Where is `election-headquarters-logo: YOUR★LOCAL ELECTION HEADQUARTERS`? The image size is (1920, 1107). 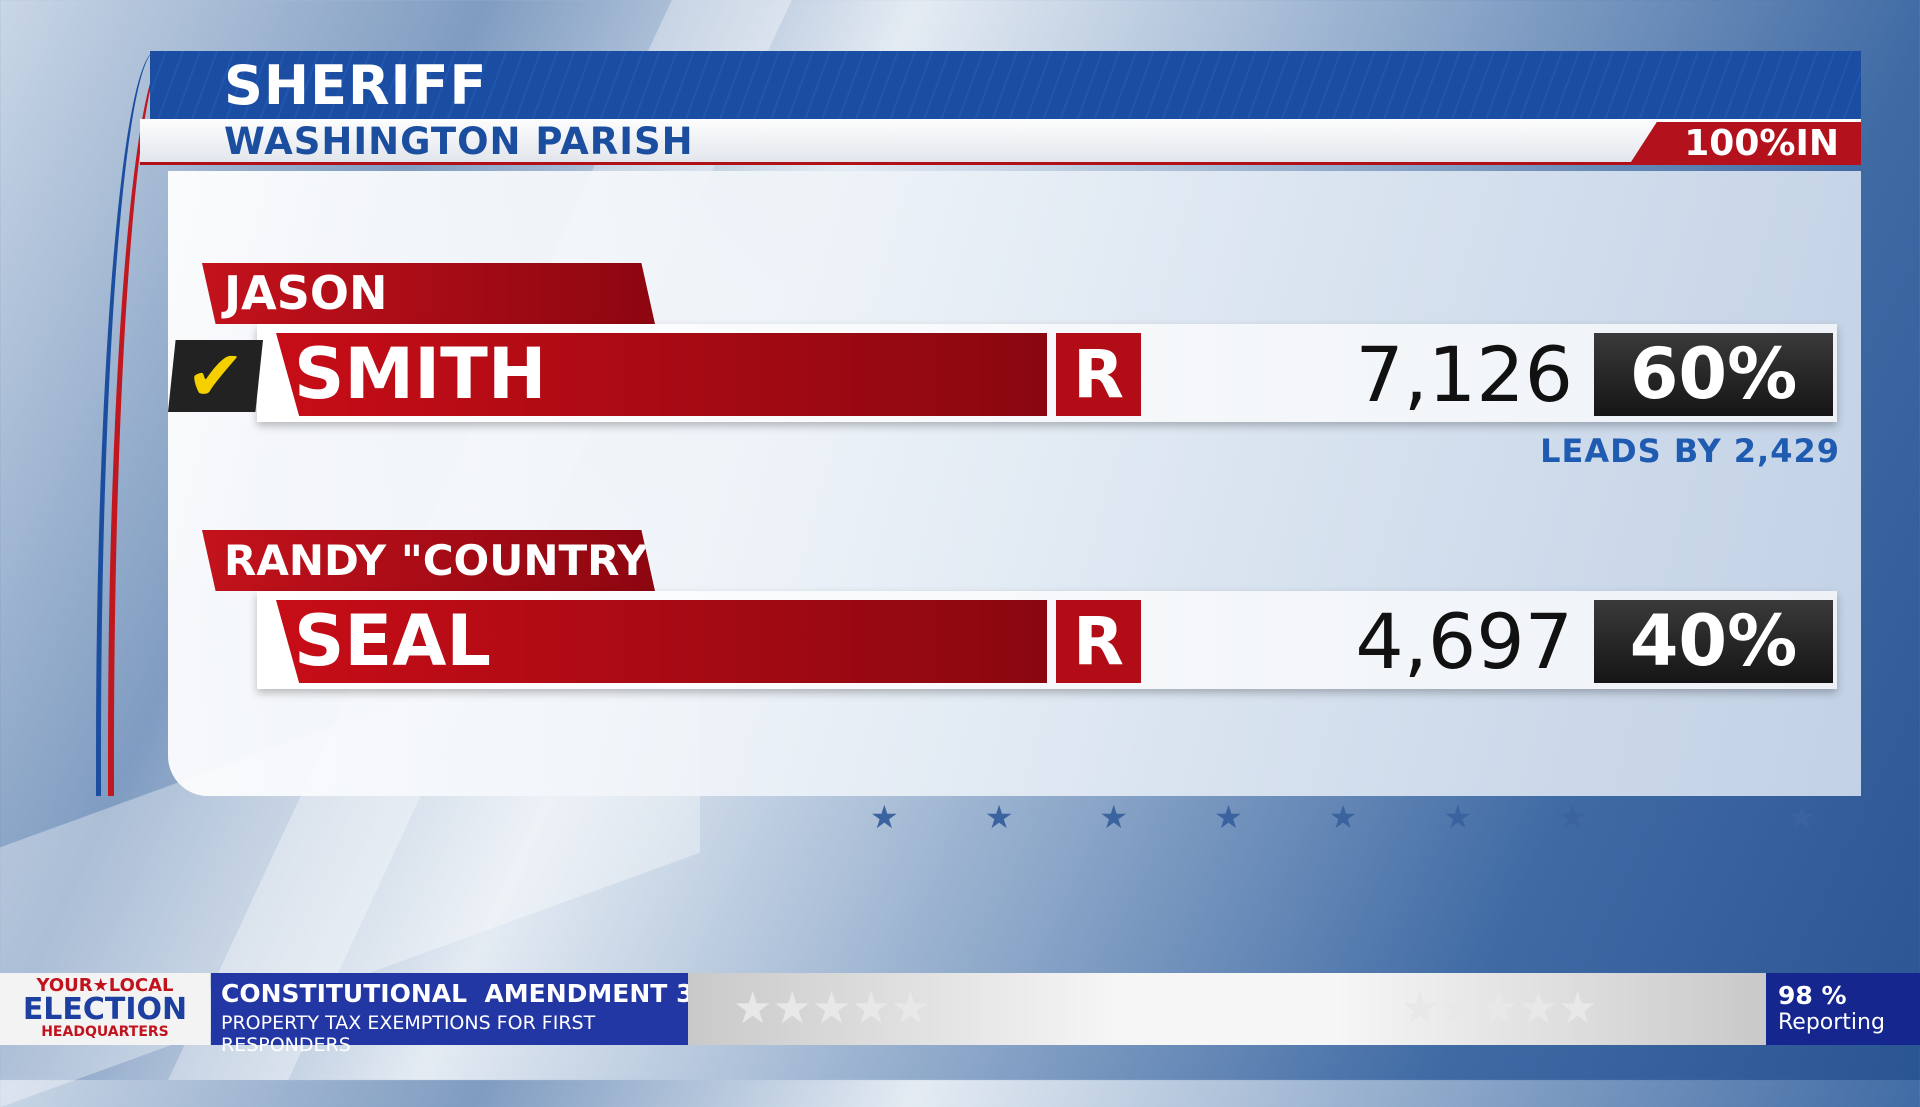 election-headquarters-logo: YOUR★LOCAL ELECTION HEADQUARTERS is located at coordinates (105, 1009).